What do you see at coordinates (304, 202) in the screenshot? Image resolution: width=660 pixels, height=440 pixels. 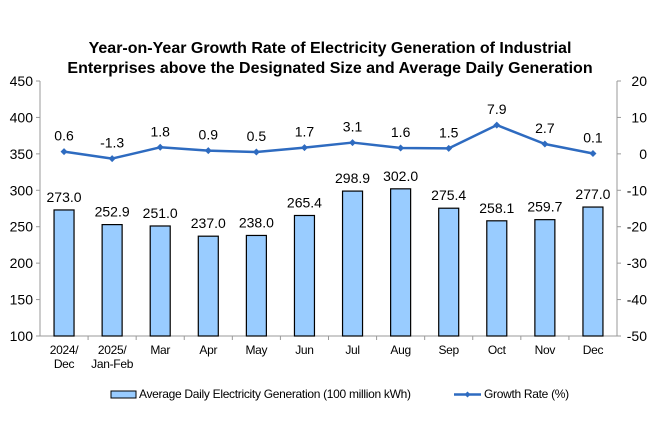 I see `bar-data-label: 265.4` at bounding box center [304, 202].